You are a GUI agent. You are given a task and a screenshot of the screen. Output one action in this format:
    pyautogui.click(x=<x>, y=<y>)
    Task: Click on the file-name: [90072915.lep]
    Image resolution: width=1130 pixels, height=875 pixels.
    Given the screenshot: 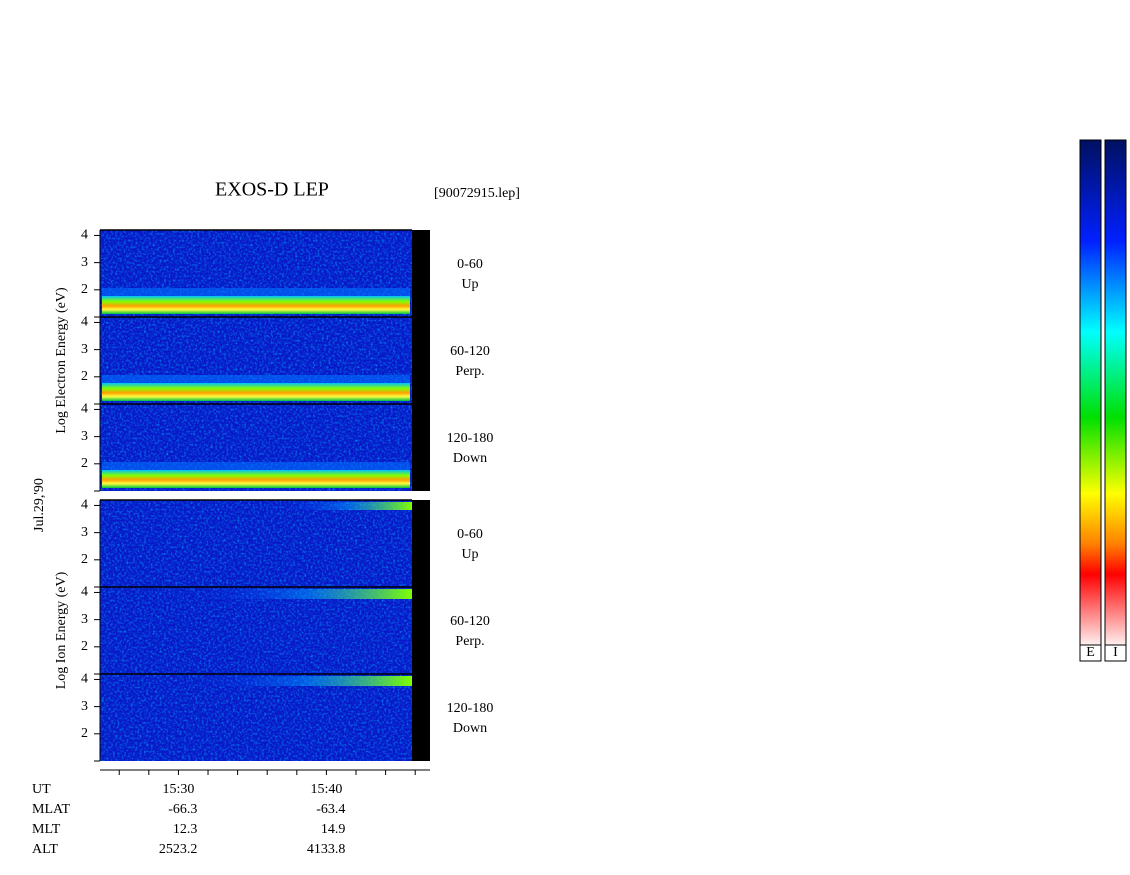 What is the action you would take?
    pyautogui.click(x=477, y=193)
    